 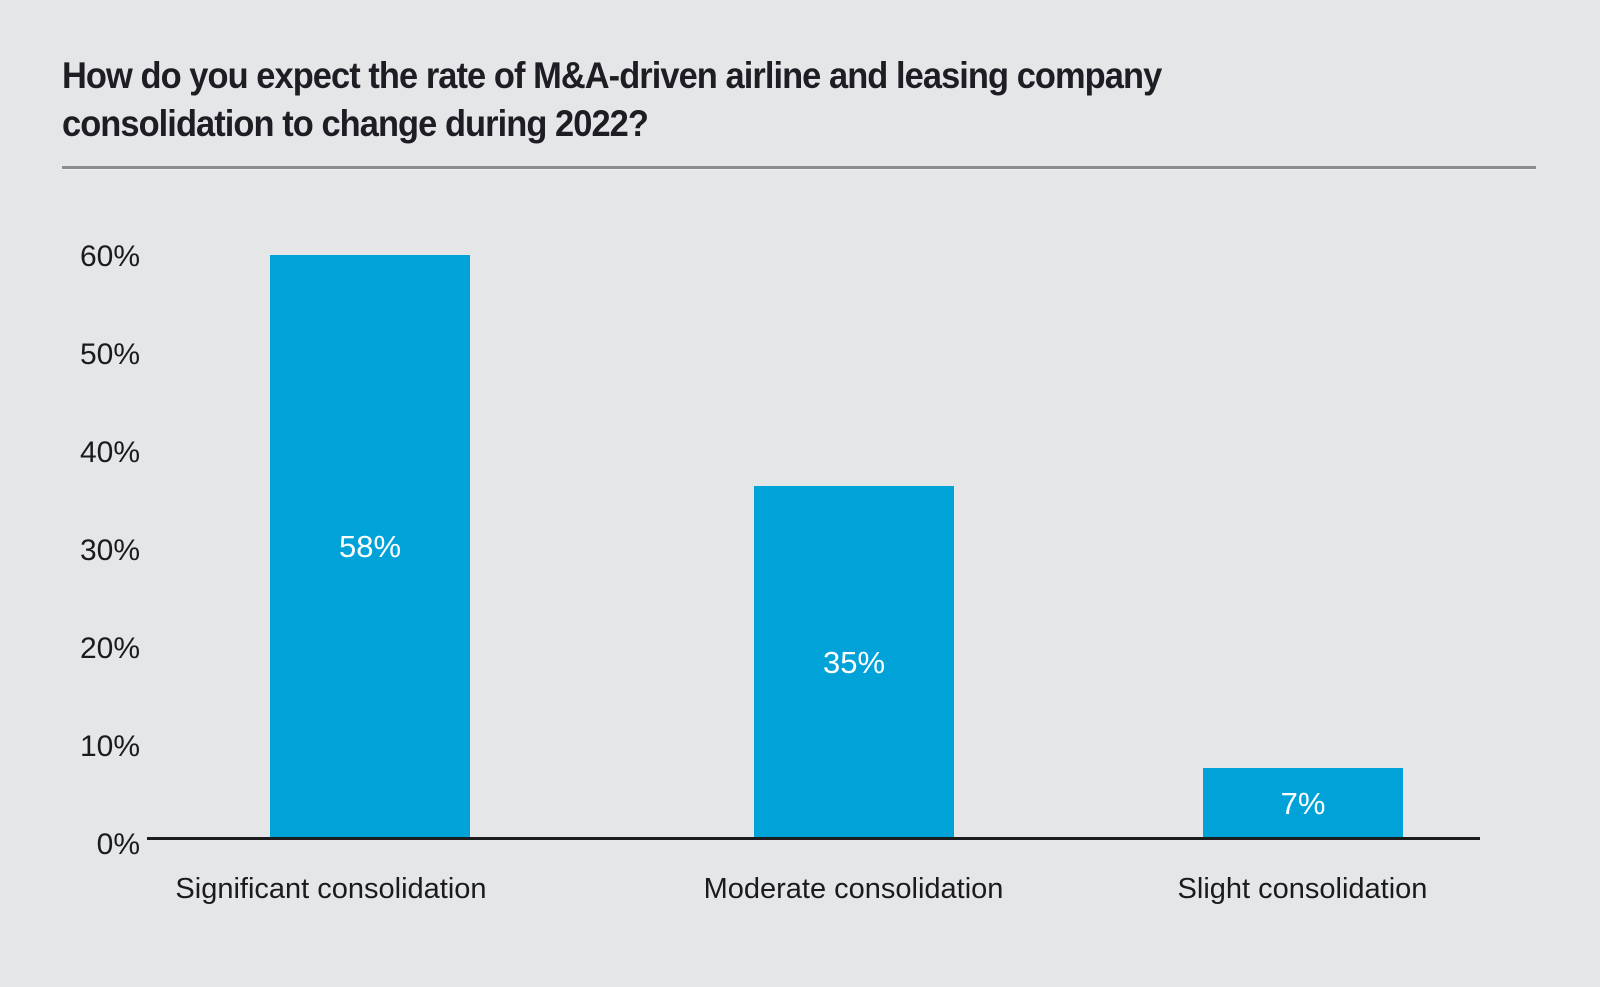 I want to click on bar-slight-consolidation: 7%, so click(x=1303, y=803).